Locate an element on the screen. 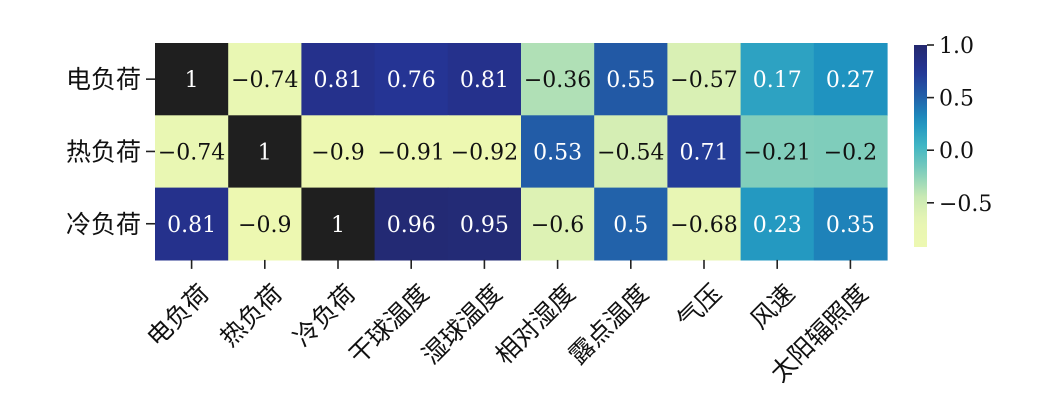 The width and height of the screenshot is (1042, 414). y-tick-label-0: 电负荷 is located at coordinates (103, 79).